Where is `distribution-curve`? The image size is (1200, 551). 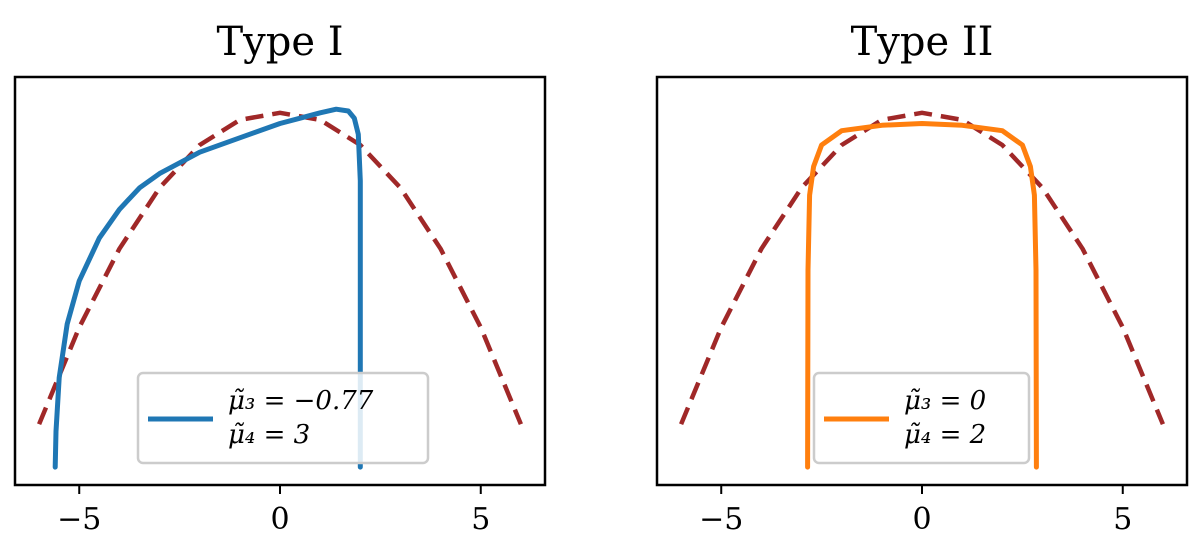
distribution-curve is located at coordinates (922, 295).